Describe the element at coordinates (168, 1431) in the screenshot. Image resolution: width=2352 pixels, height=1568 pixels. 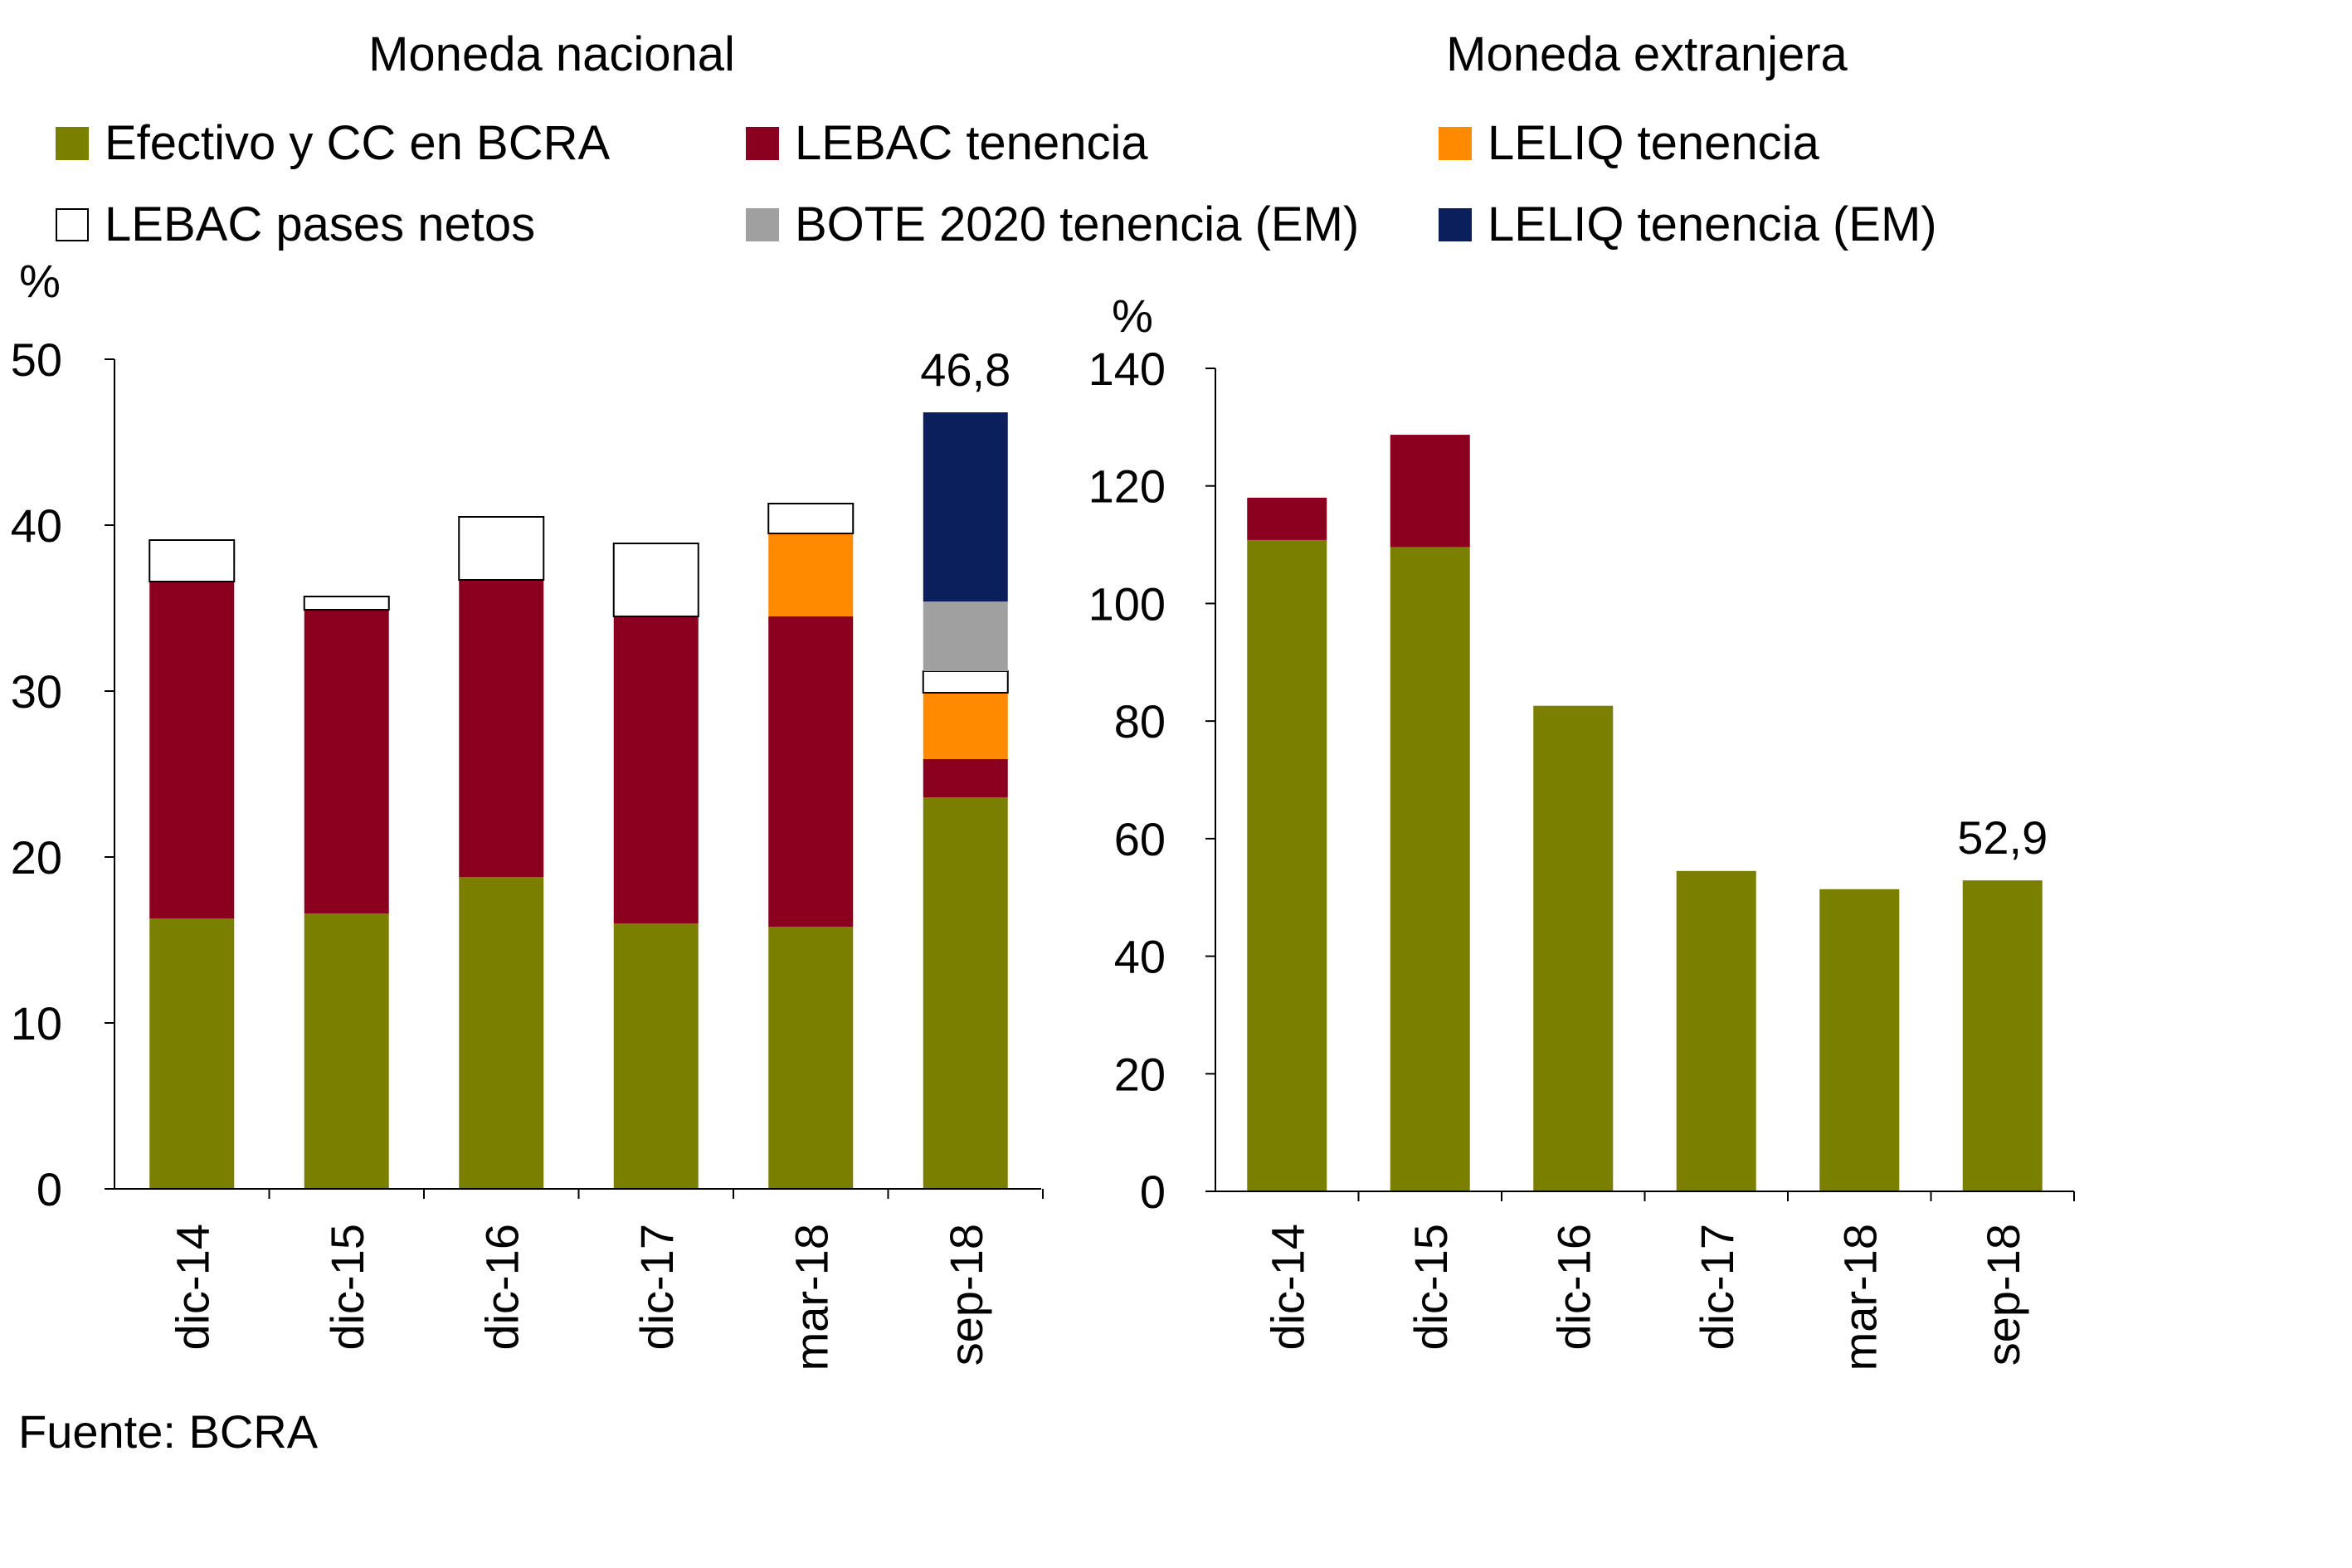
I see `source-note: Fuente: BCRA` at that location.